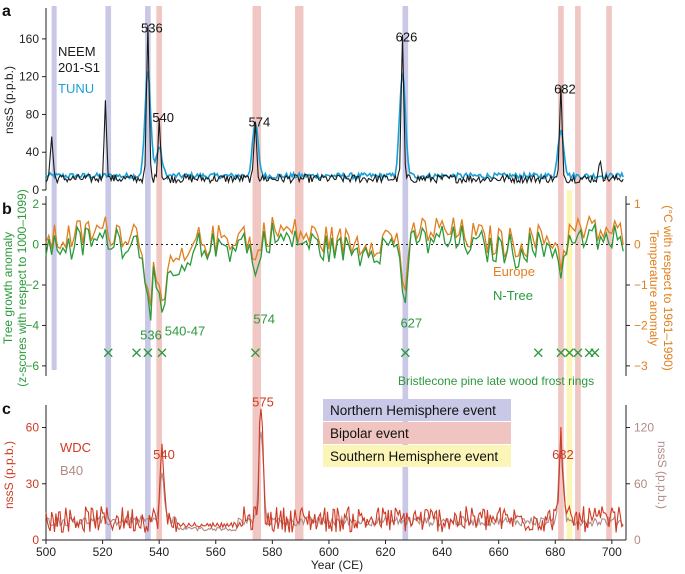 Image resolution: width=685 pixels, height=574 pixels. What do you see at coordinates (76, 88) in the screenshot?
I see `legend-tunu: TUNU` at bounding box center [76, 88].